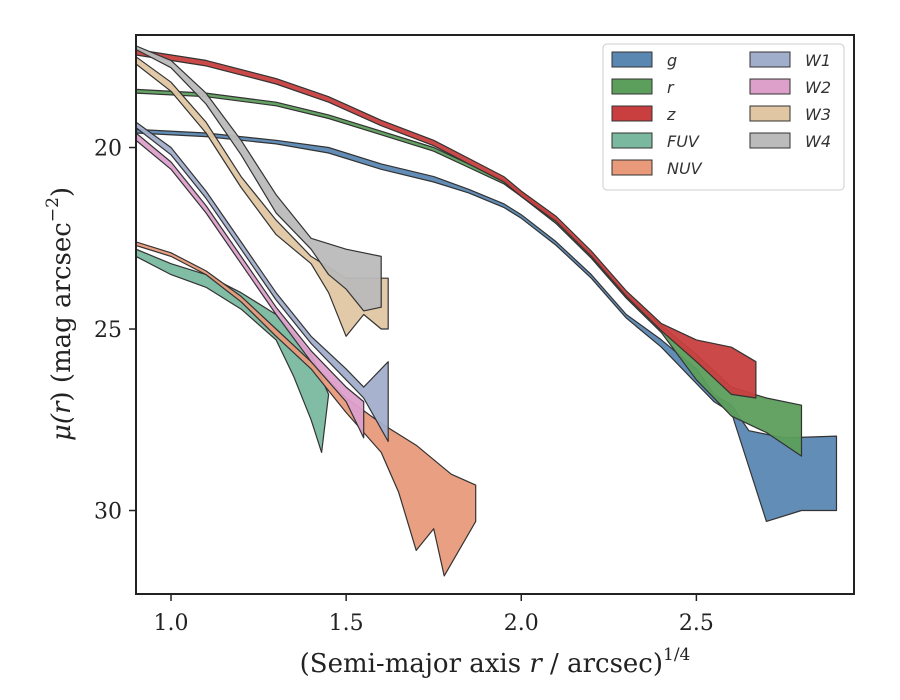  Describe the element at coordinates (171, 623) in the screenshot. I see `x-tick-label: 1.0` at that location.